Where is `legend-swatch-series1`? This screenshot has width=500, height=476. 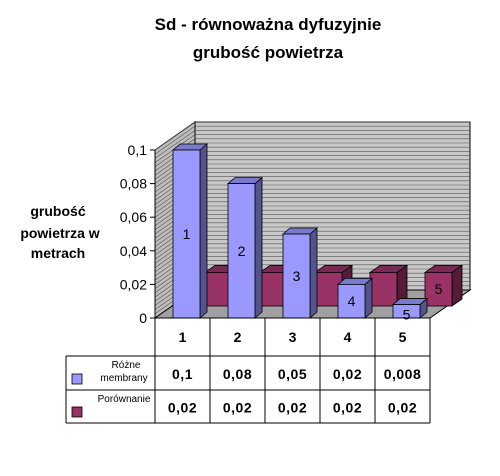 legend-swatch-series1 is located at coordinates (77, 379).